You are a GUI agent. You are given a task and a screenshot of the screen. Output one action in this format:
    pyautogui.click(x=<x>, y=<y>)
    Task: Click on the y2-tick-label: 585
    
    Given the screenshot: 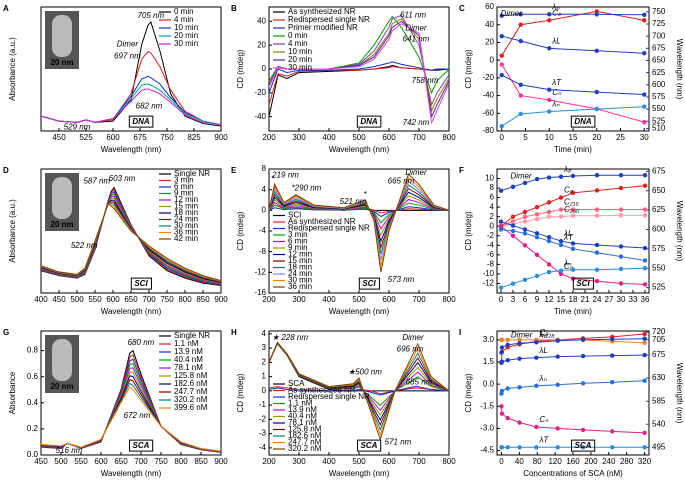 What is the action you would take?
    pyautogui.click(x=659, y=400)
    